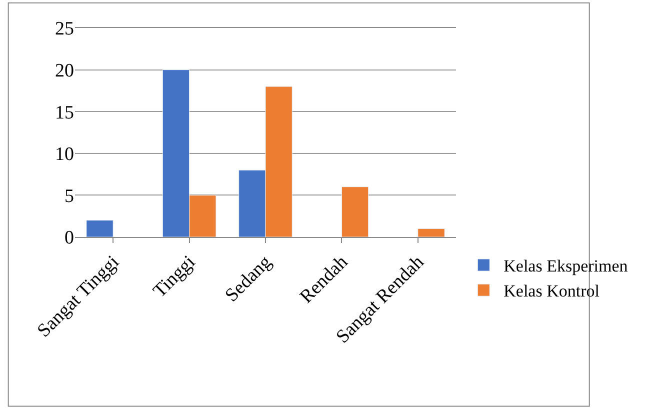  Describe the element at coordinates (64, 29) in the screenshot. I see `y-tick-label: 25` at that location.